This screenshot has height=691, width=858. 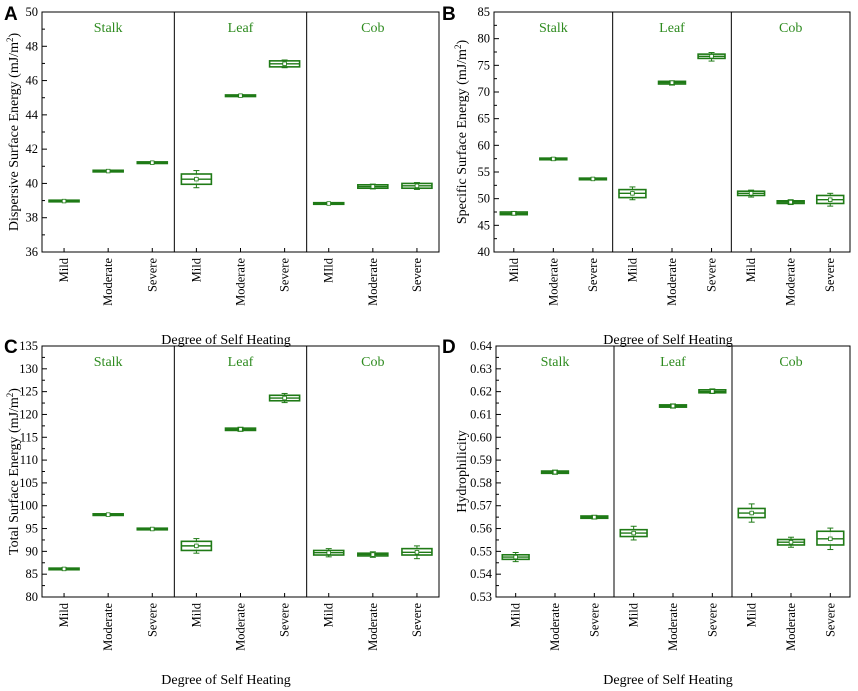 What do you see at coordinates (28, 346) in the screenshot?
I see `y-tick-label: 135` at bounding box center [28, 346].